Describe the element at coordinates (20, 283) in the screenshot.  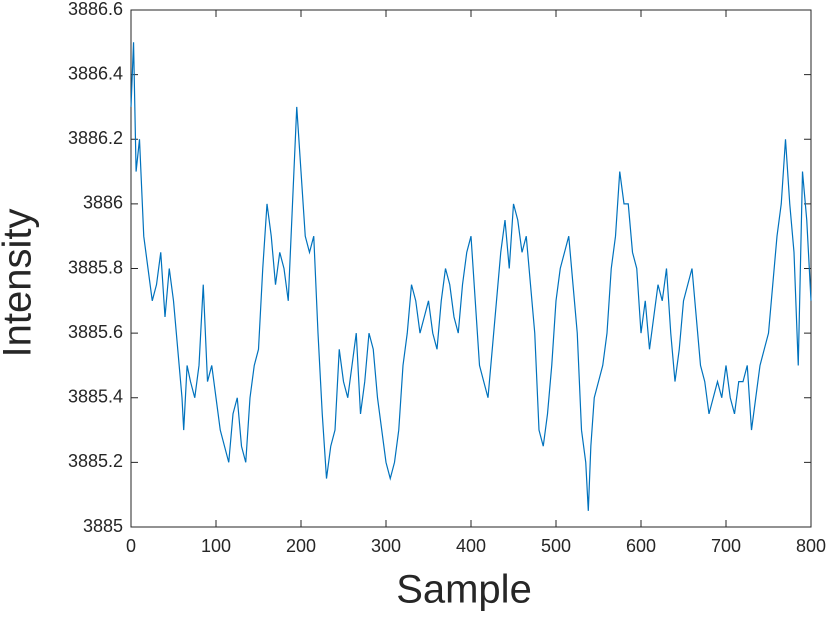
I see `y-axis-label: Intensity` at that location.